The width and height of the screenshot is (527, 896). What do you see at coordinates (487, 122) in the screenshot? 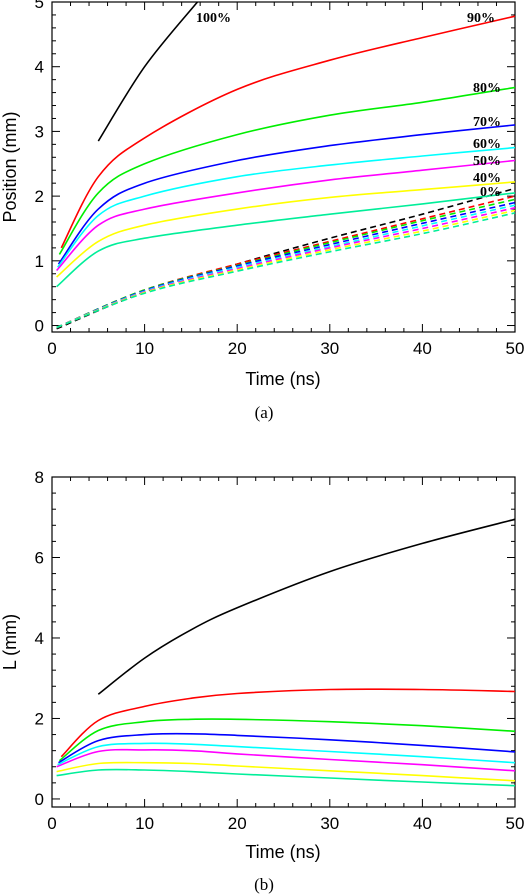
I see `label-70pct: 70%` at bounding box center [487, 122].